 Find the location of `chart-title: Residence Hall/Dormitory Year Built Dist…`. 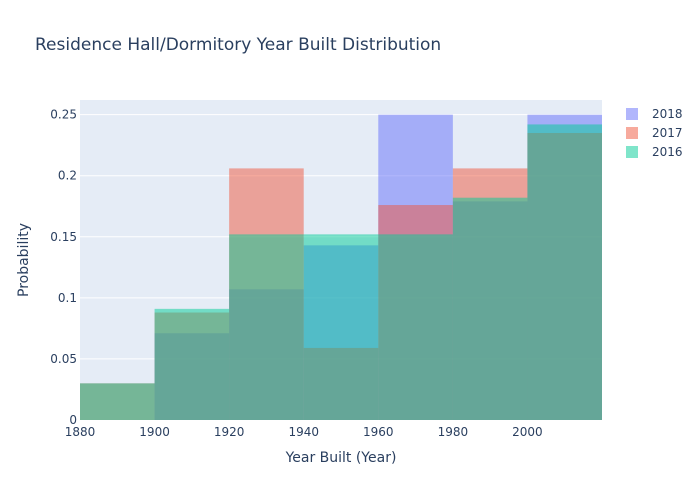

chart-title: Residence Hall/Dormitory Year Built Dist… is located at coordinates (238, 45).